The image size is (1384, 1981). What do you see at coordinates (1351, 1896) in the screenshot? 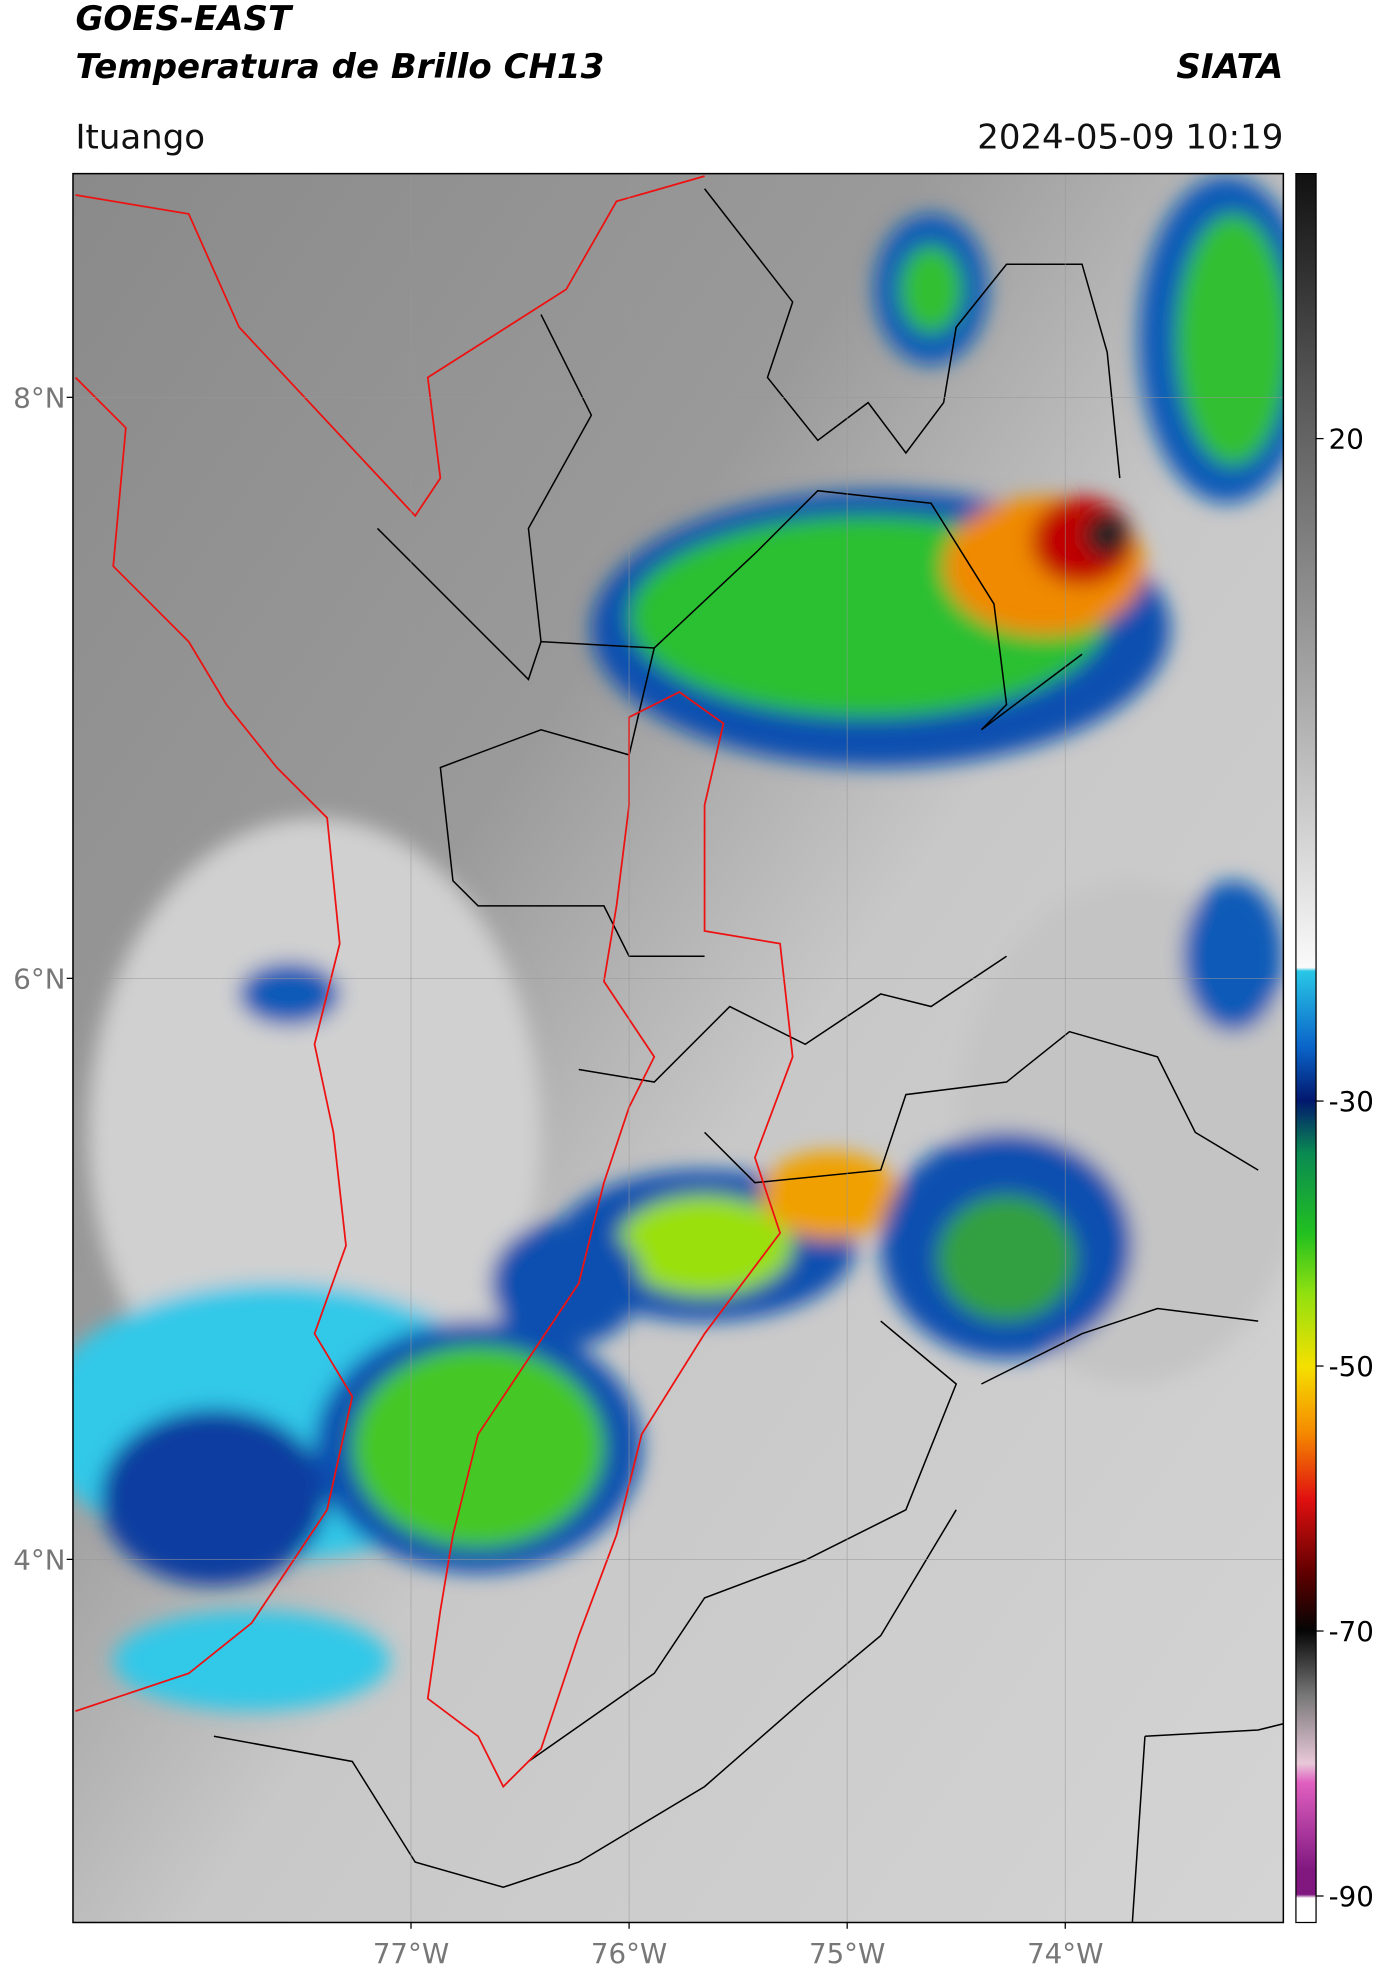
I see `colorbar-tick-label: -90` at bounding box center [1351, 1896].